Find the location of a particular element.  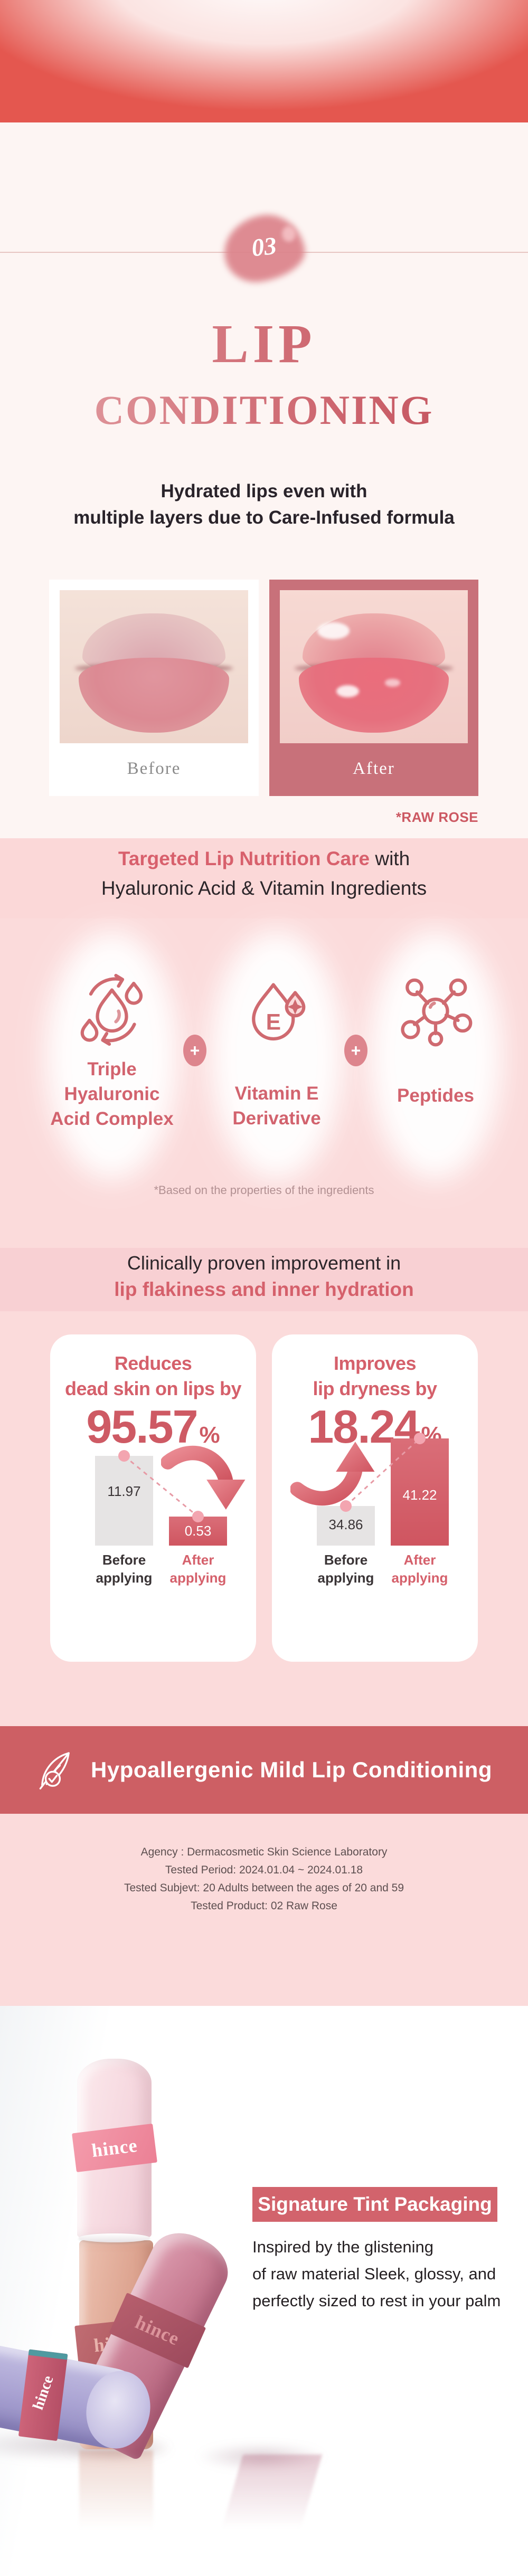

stat1-before-bar: 11.97 is located at coordinates (124, 1501).